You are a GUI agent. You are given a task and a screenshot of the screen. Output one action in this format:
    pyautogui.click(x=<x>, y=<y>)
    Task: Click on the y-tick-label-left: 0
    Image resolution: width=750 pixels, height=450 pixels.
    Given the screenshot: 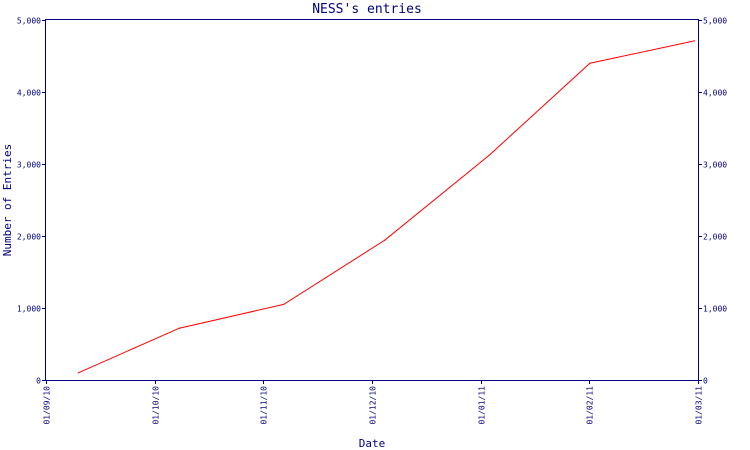 What is the action you would take?
    pyautogui.click(x=38, y=381)
    